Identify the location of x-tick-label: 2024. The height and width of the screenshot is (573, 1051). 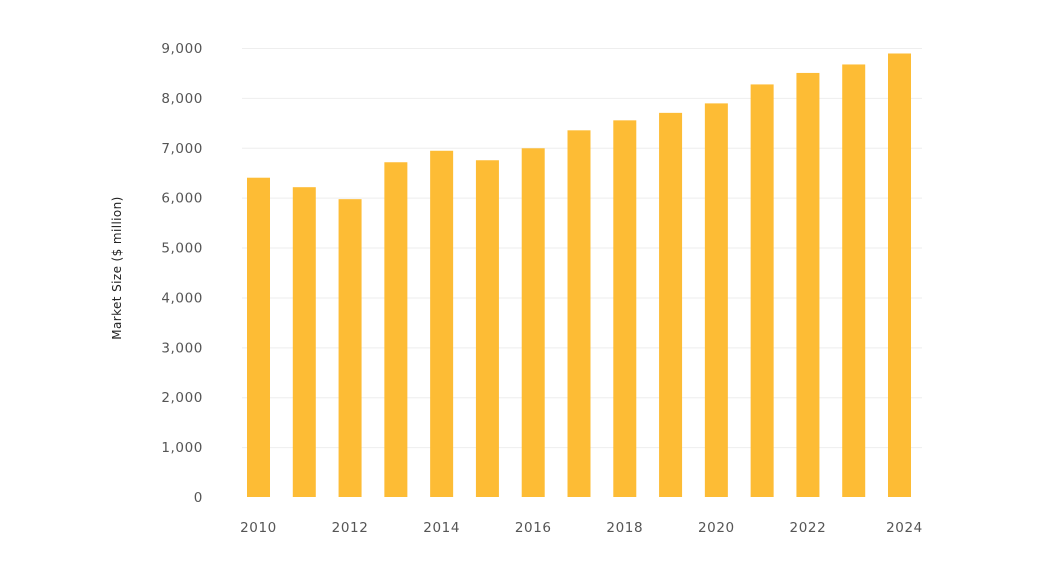
(904, 528).